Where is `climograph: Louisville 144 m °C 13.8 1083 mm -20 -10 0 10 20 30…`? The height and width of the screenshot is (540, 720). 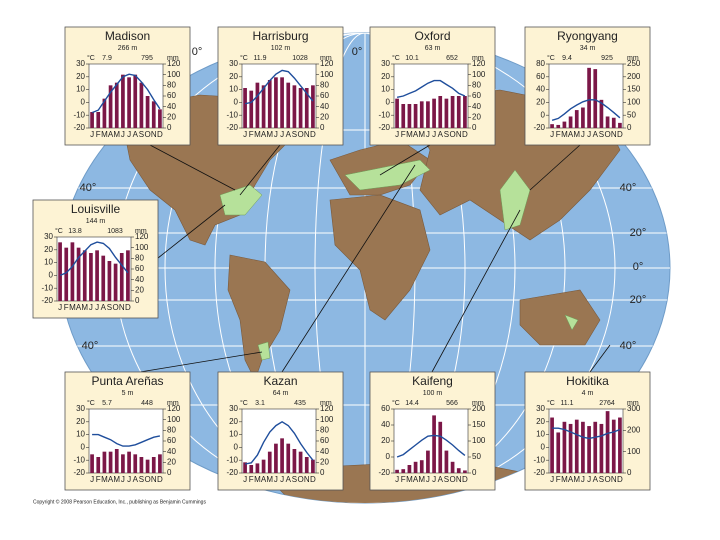 climograph: Louisville 144 m °C 13.8 1083 mm -20 -10 0 10 20 30… is located at coordinates (95, 259).